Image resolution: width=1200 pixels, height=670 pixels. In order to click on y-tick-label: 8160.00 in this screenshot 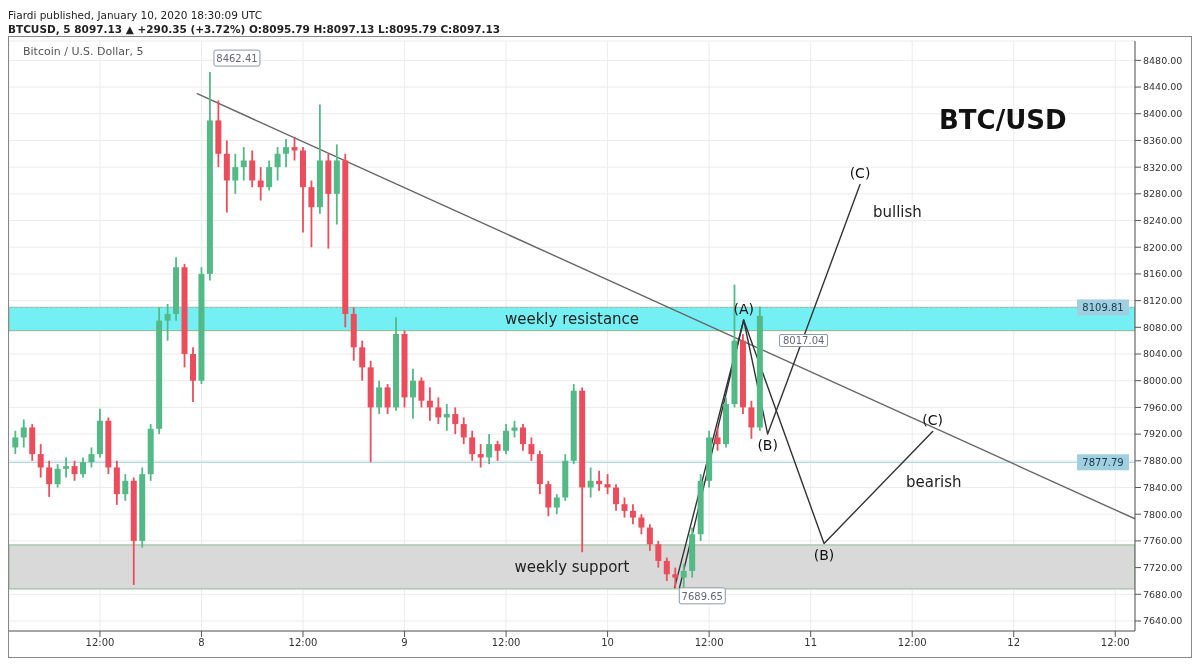, I will do `click(1163, 274)`.